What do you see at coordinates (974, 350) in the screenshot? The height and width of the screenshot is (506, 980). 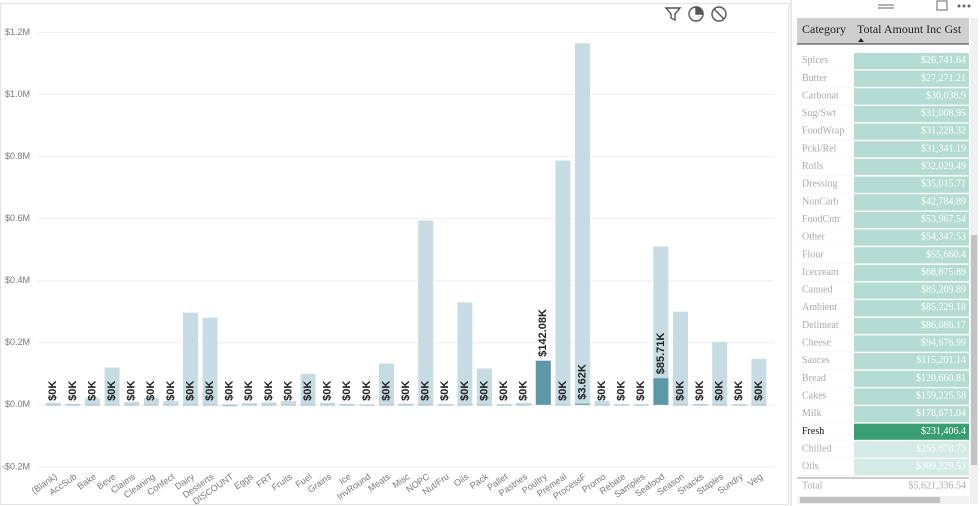 I see `scroll-thumb` at bounding box center [974, 350].